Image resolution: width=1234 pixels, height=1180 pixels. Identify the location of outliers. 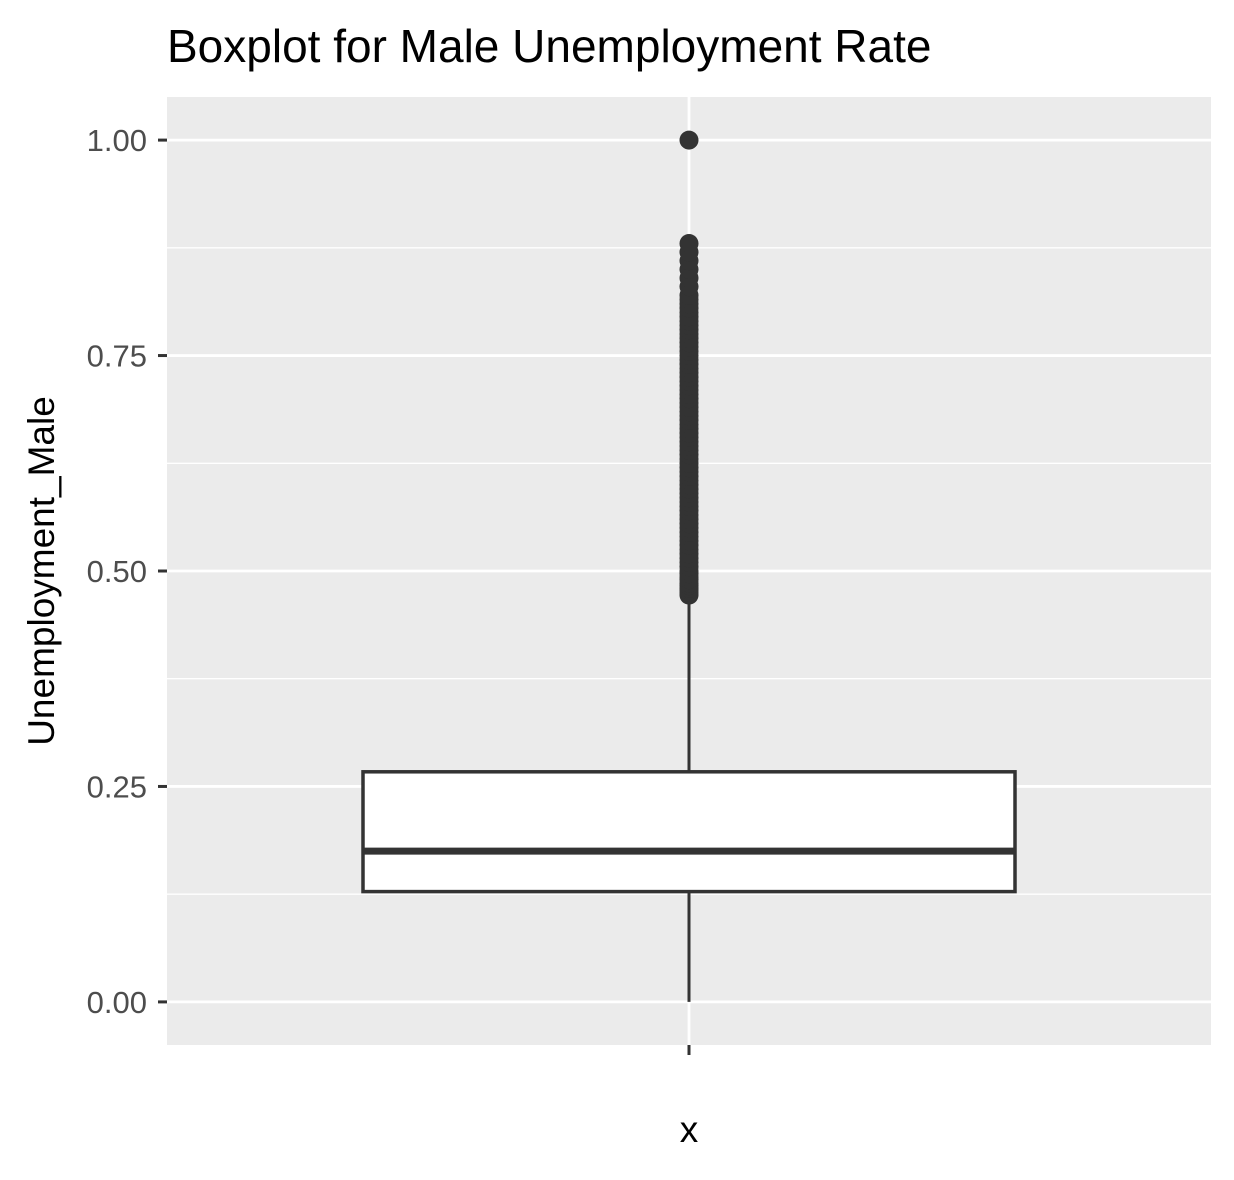
(689, 367).